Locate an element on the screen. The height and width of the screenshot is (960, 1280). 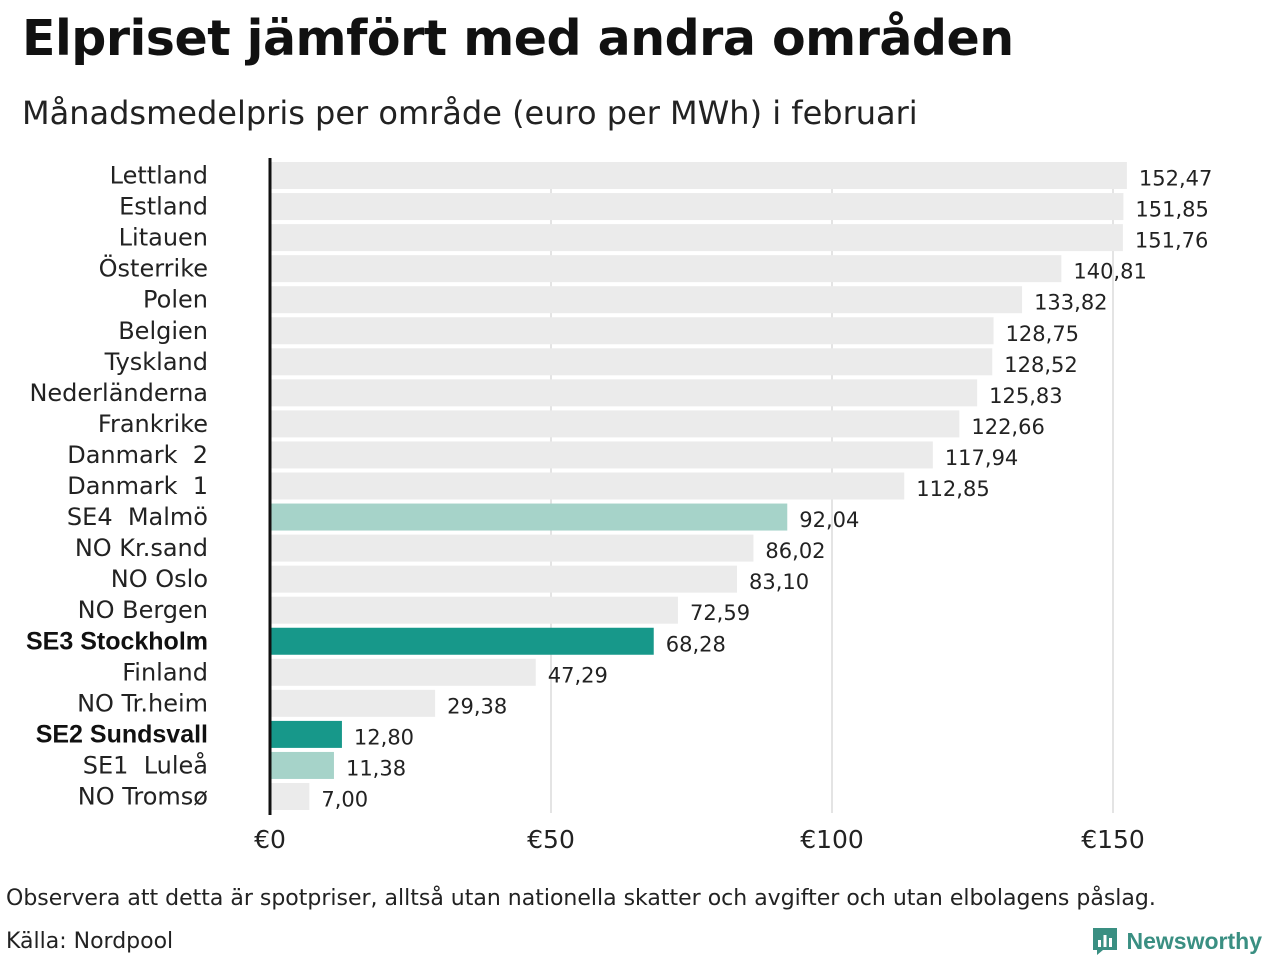
value-label: 117,94 is located at coordinates (981, 458).